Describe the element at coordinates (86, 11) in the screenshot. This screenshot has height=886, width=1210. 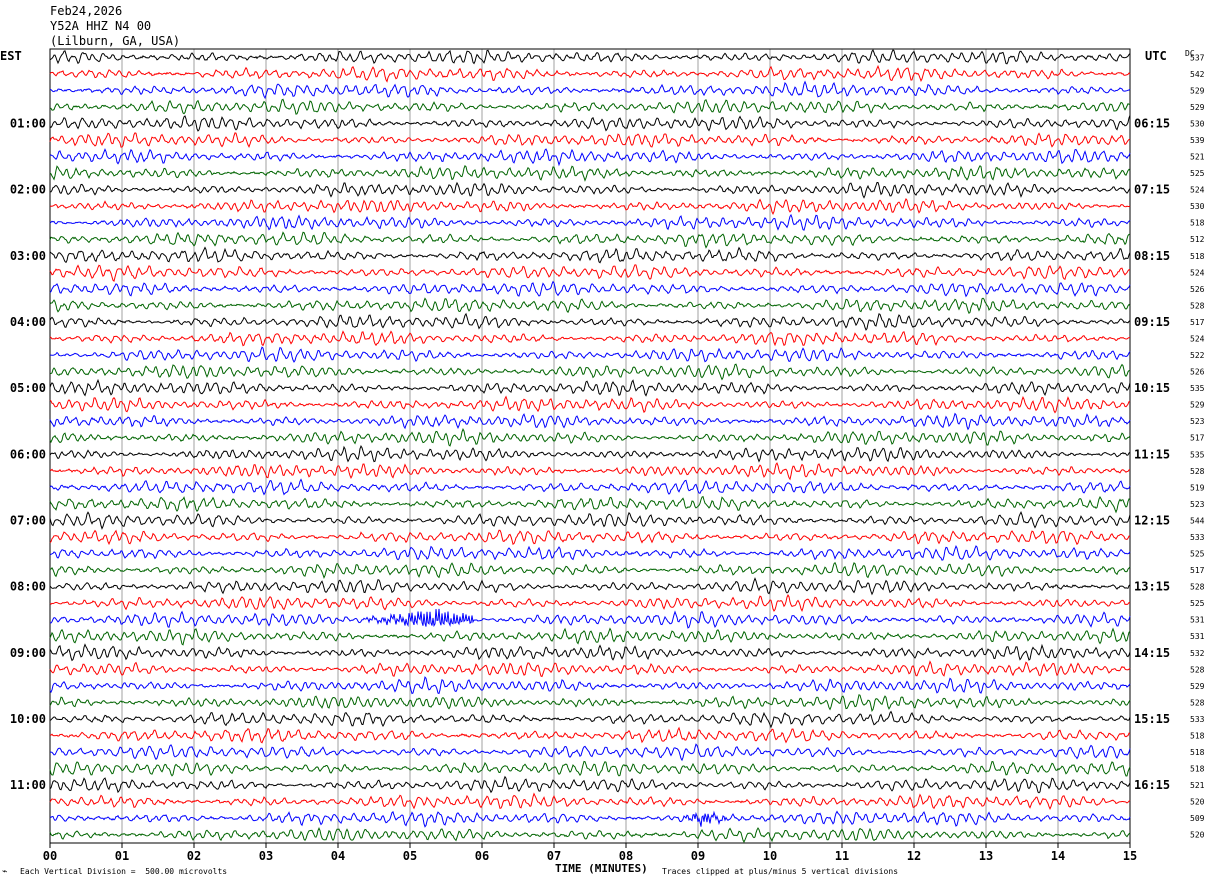
I see `header-date: Feb24,2026` at that location.